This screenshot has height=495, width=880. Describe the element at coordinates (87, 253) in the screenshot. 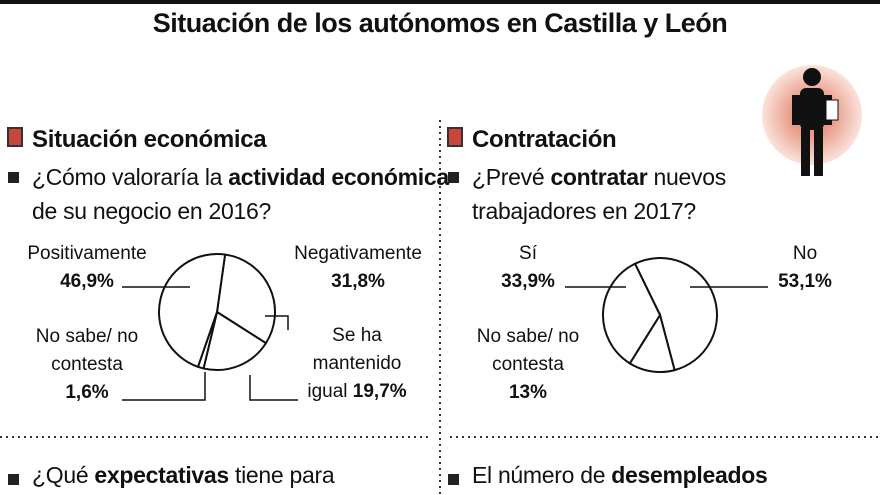

I see `category-label: Positivamente` at that location.